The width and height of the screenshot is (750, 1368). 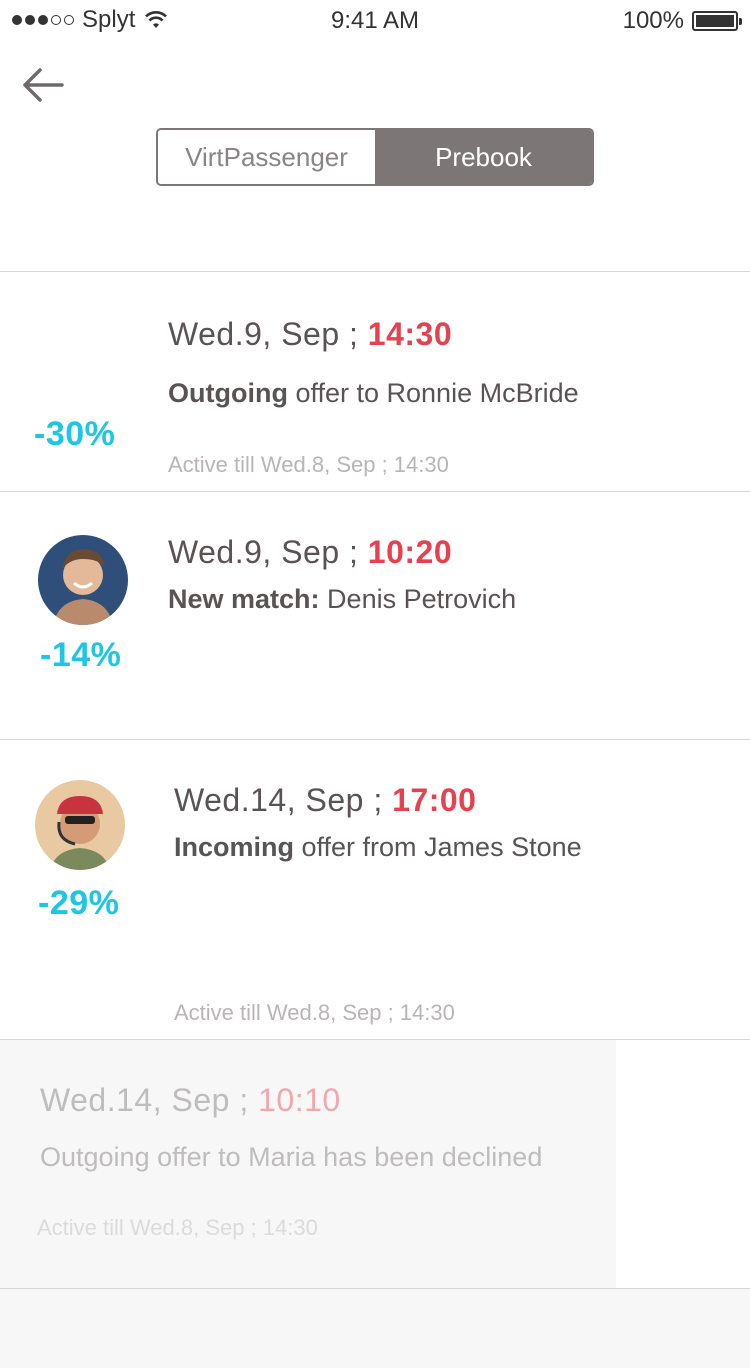 What do you see at coordinates (434, 800) in the screenshot?
I see `item-time: 17:00` at bounding box center [434, 800].